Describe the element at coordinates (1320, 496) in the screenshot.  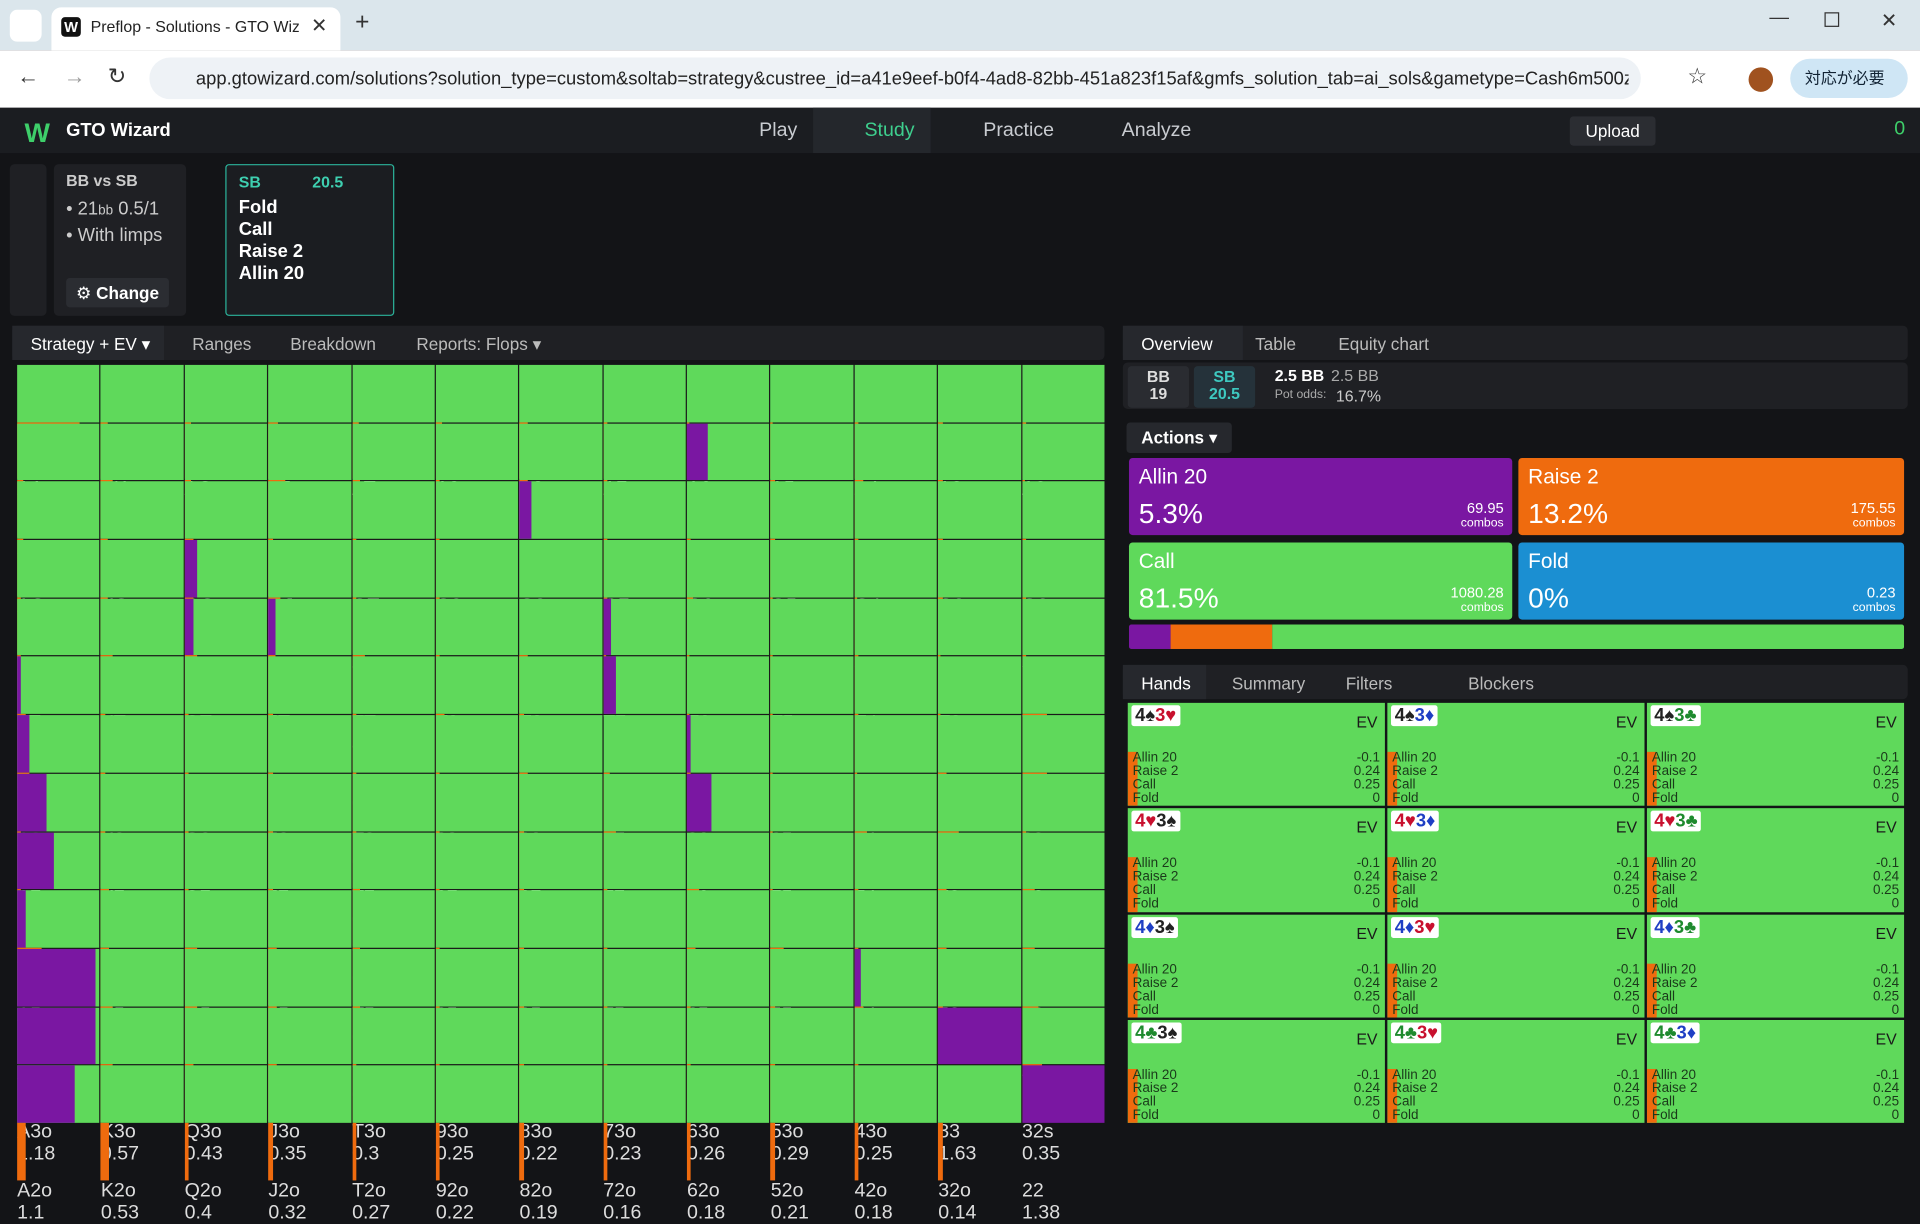
I see `action-box: Allin 20 5.3% 69.95 combos` at that location.